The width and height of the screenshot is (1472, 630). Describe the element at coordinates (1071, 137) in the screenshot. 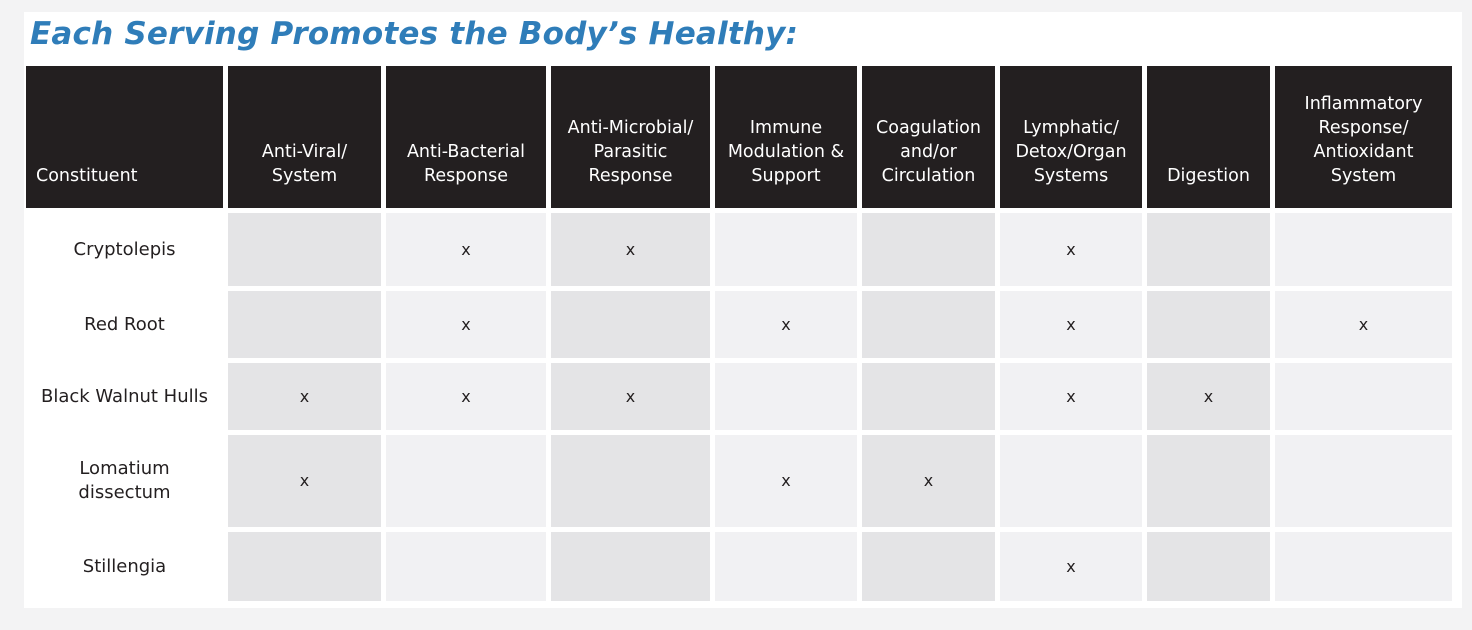

I see `column-header-lymphatic: Lymphatic/ Detox/Organ Systems` at that location.